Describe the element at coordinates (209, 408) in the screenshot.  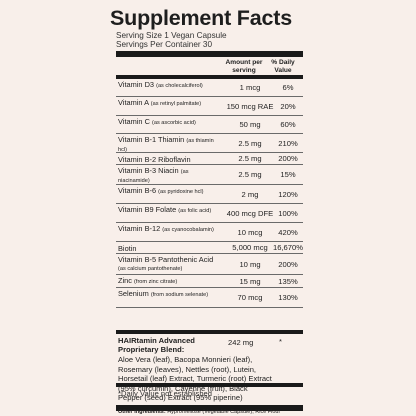
I see `bottom-rule` at that location.